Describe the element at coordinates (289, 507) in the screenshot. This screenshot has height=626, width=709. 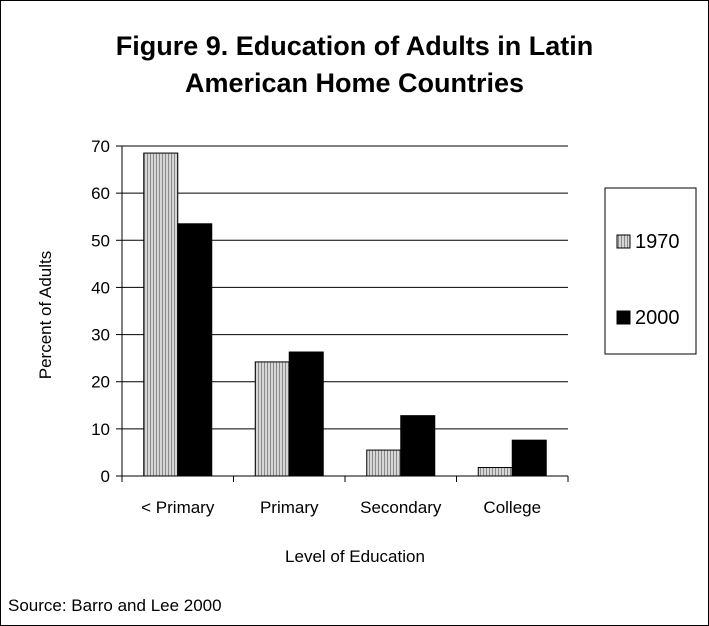
I see `x-tick-label-1: Primary` at that location.